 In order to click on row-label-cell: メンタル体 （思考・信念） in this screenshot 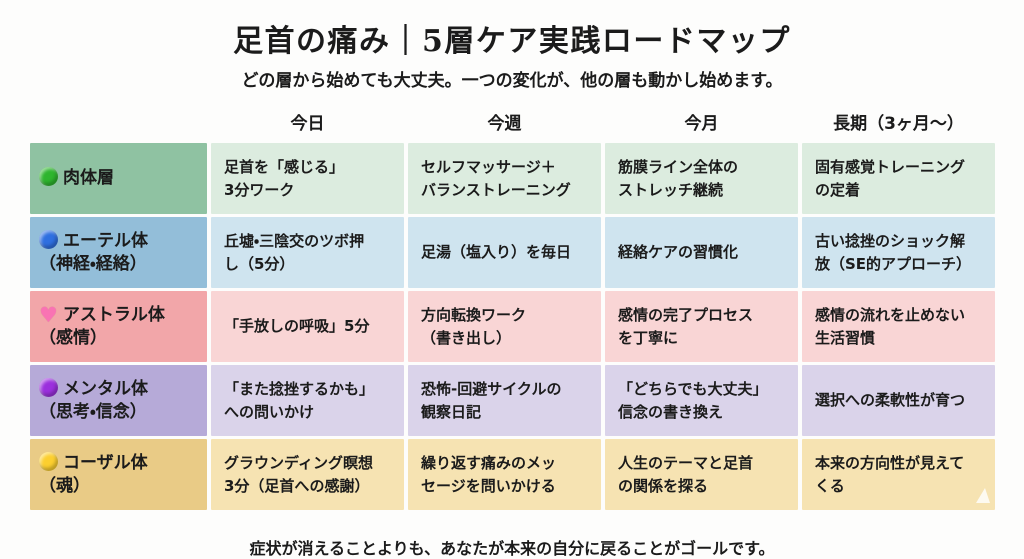, I will do `click(118, 400)`.